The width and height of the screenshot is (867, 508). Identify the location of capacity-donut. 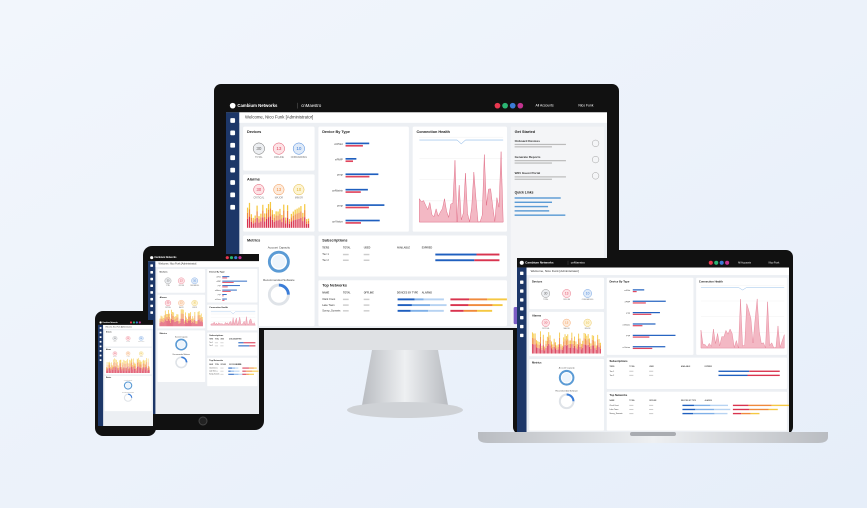
(128, 385).